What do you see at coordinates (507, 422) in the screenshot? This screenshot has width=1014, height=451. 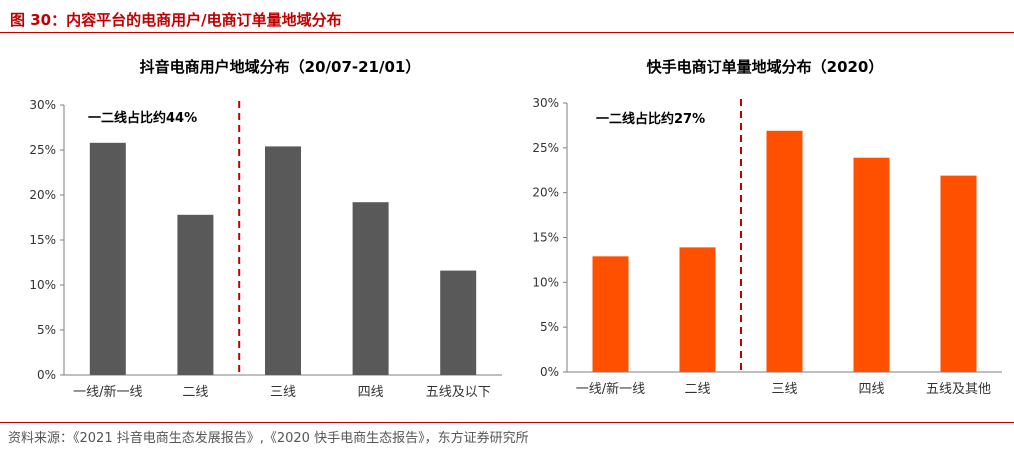 I see `bottom-rule` at bounding box center [507, 422].